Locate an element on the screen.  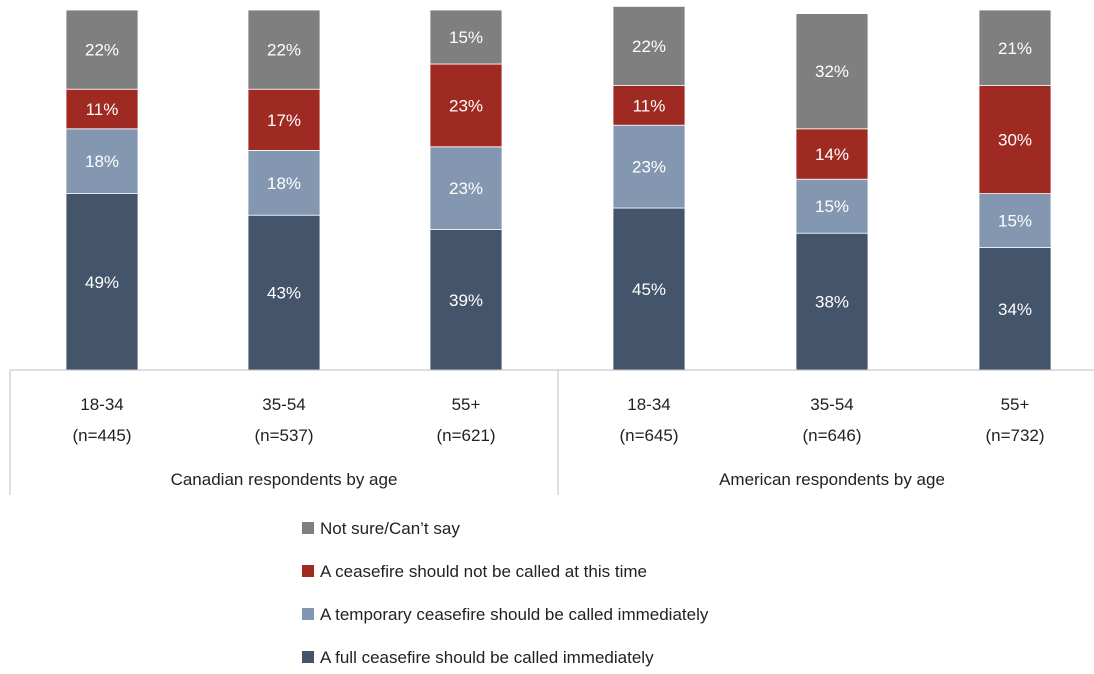
data-label-s2-c1: 17% is located at coordinates (284, 120).